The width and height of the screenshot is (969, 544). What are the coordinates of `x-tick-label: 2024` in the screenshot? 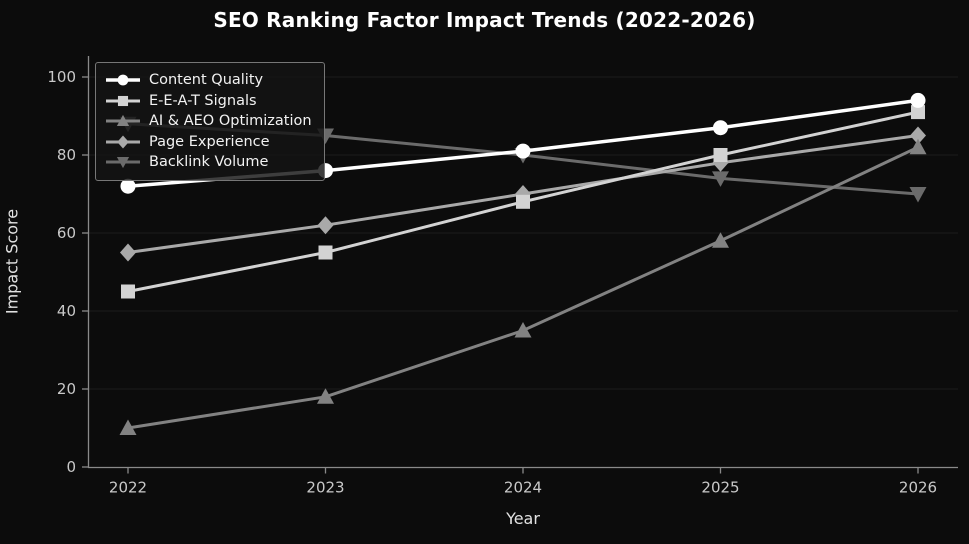 It's located at (523, 488).